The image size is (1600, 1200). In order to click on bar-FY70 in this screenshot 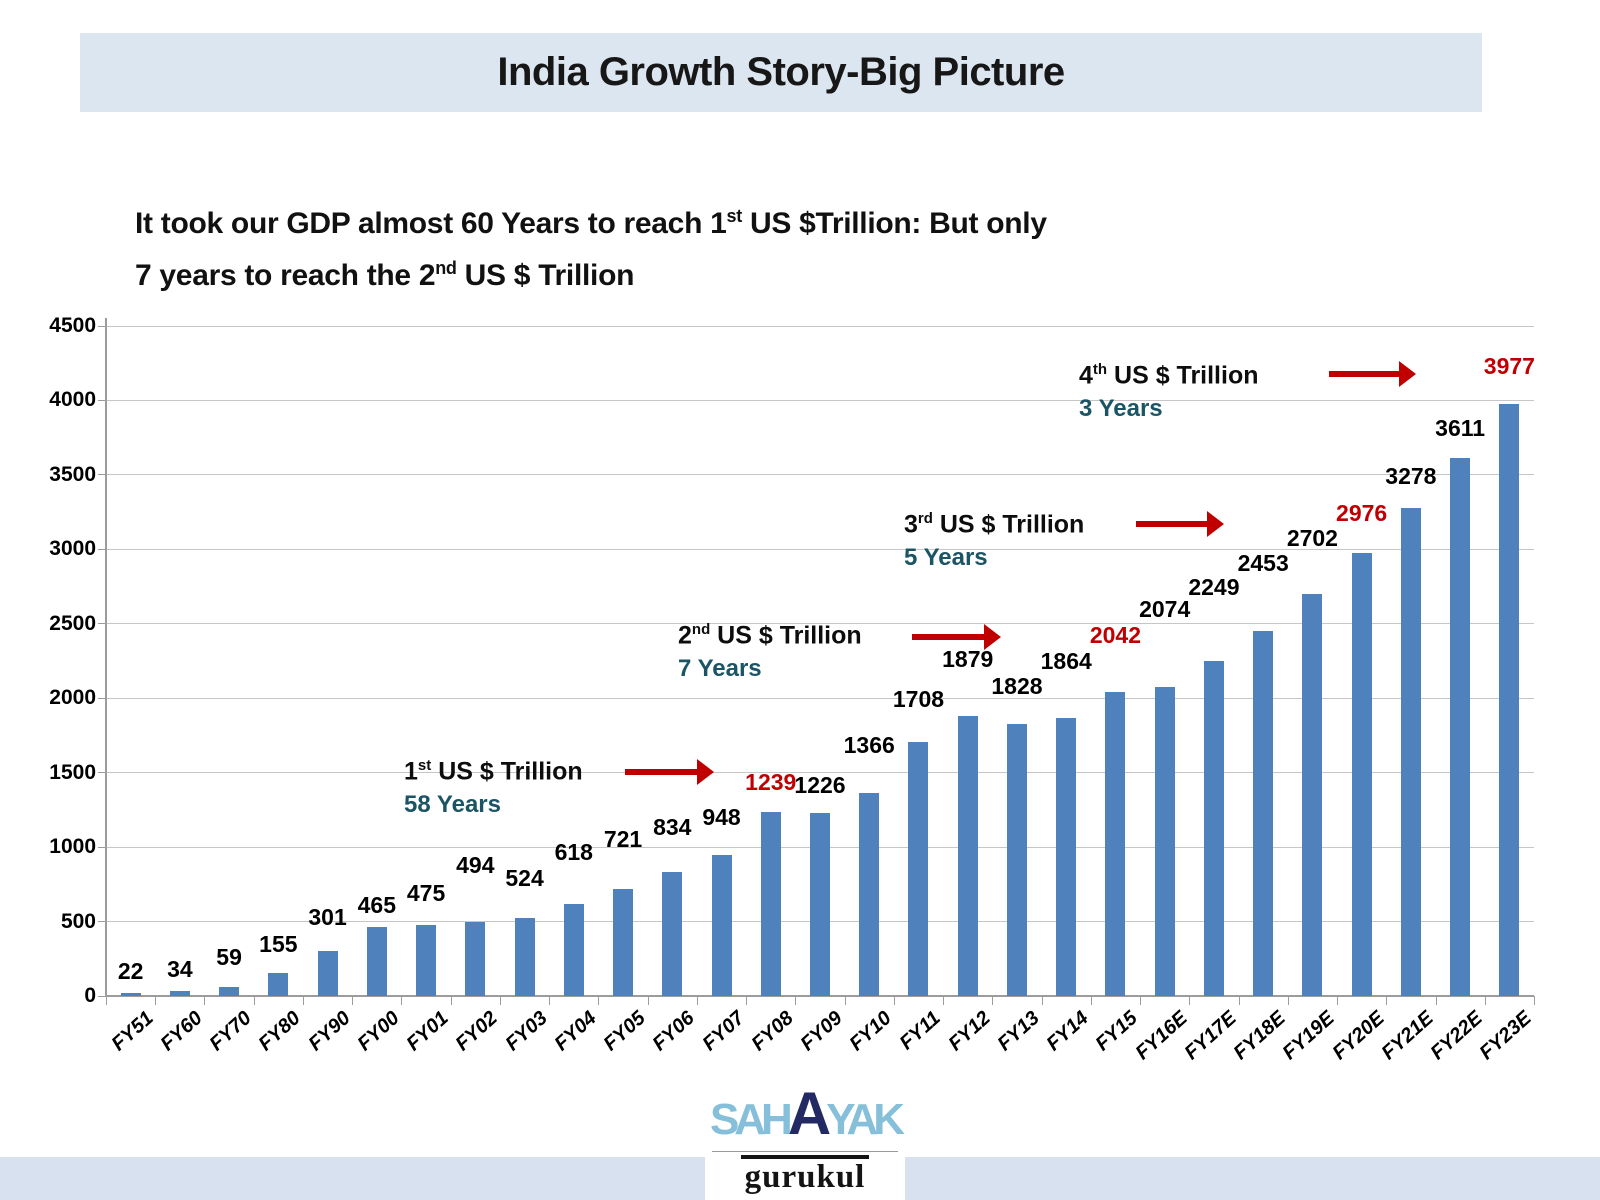, I will do `click(229, 991)`.